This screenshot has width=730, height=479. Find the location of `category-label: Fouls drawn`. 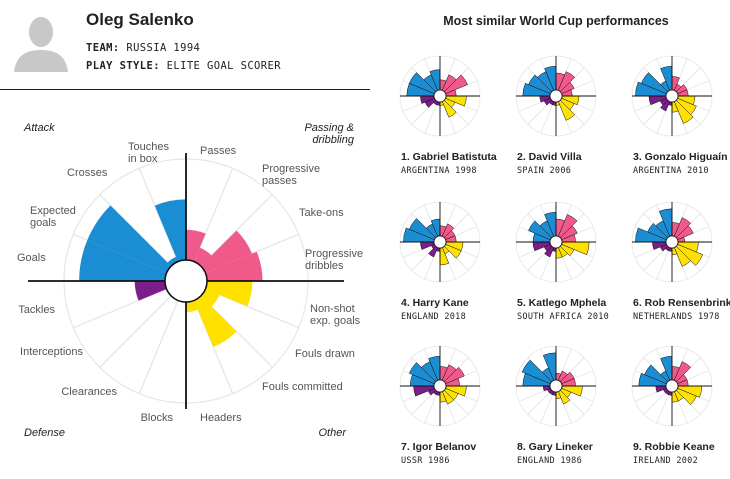

category-label: Fouls drawn is located at coordinates (325, 354).